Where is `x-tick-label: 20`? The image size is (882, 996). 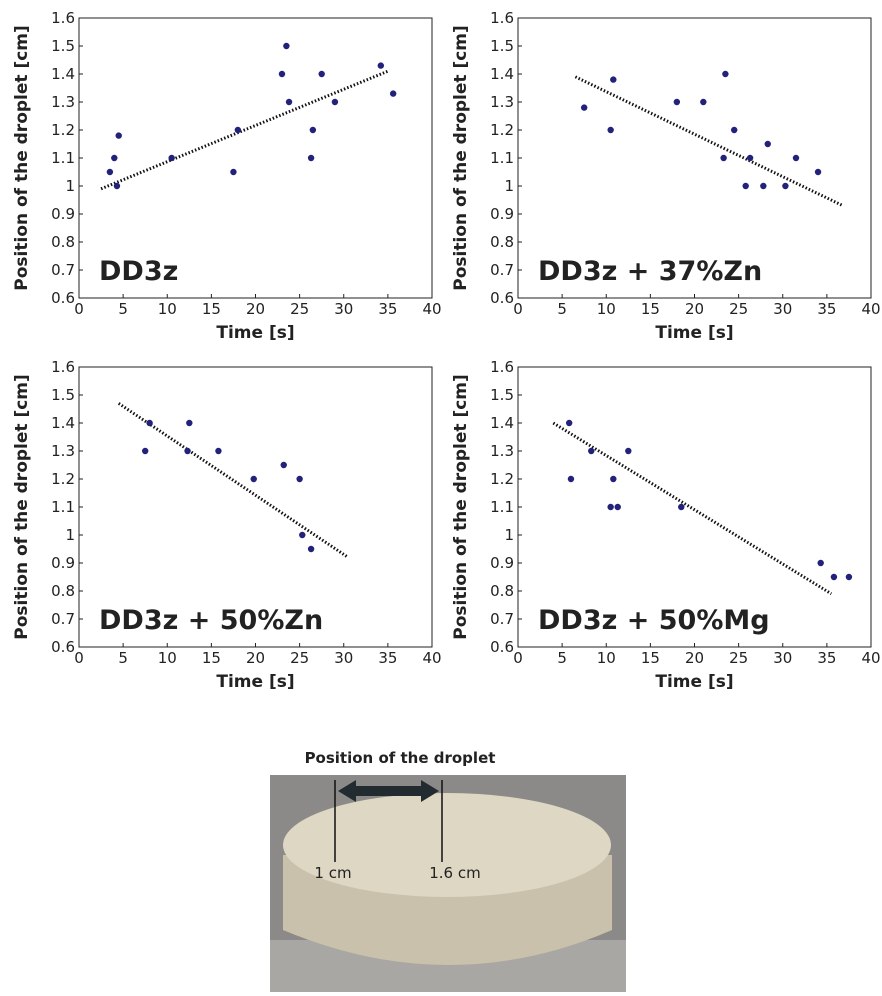 x-tick-label: 20 is located at coordinates (694, 658).